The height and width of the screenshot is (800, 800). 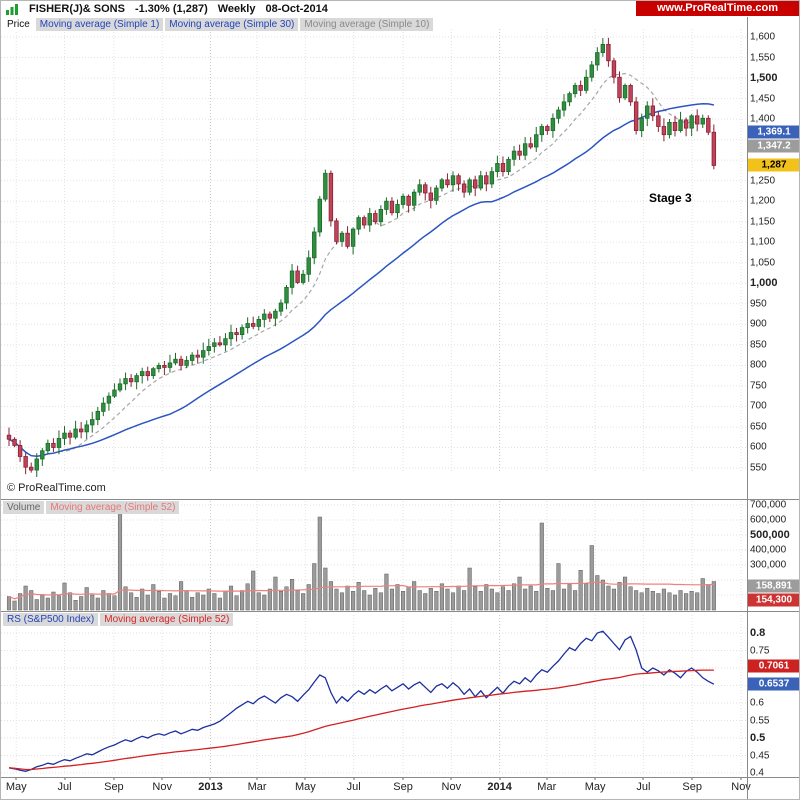 What do you see at coordinates (773, 146) in the screenshot?
I see `axis-value-badge: 1,347.2` at bounding box center [773, 146].